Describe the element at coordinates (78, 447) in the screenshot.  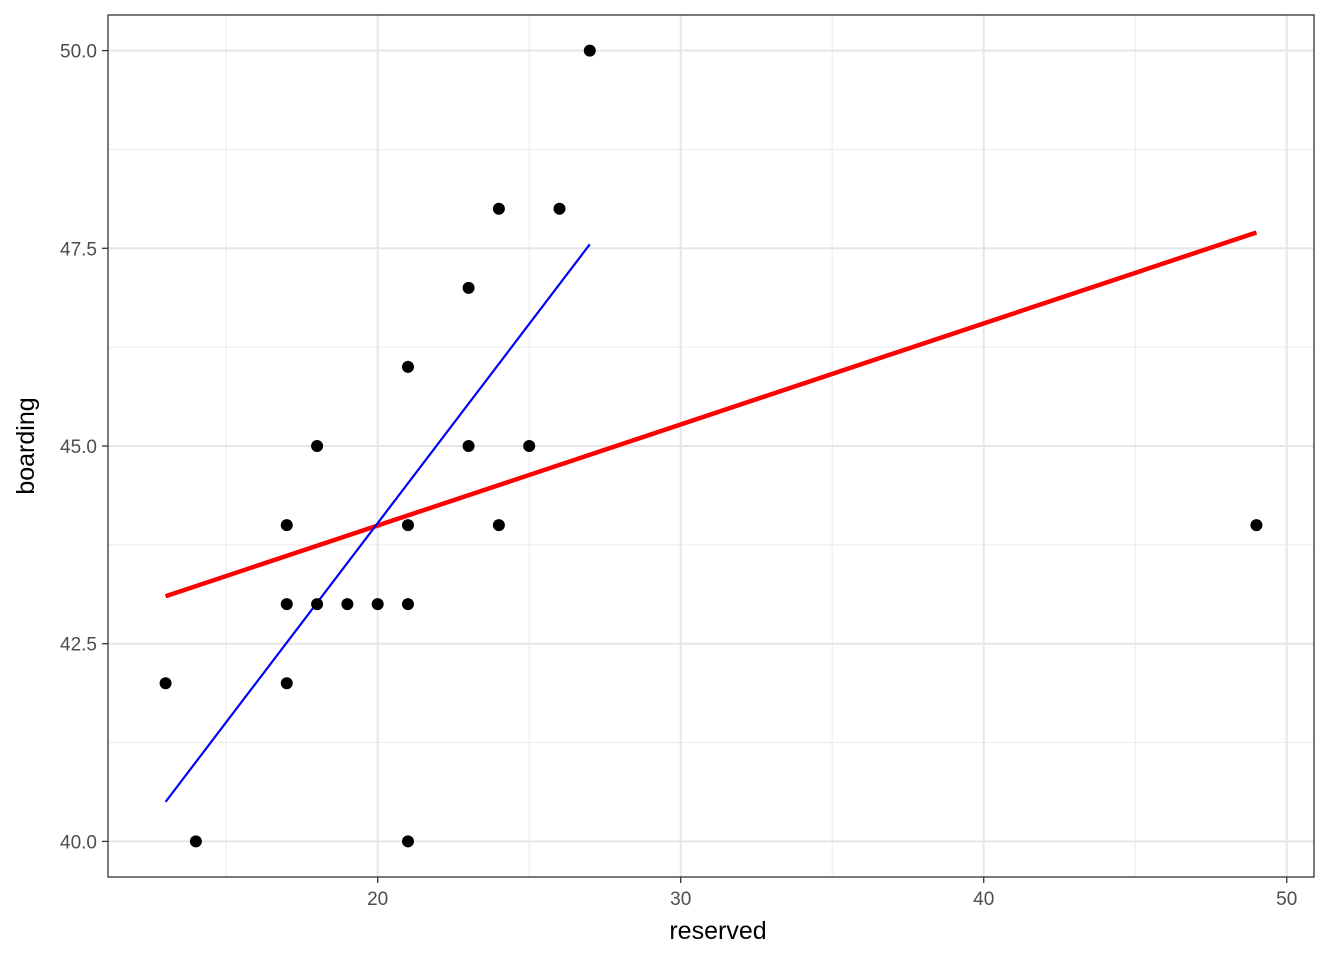
I see `y-tick-label: 45.0` at that location.